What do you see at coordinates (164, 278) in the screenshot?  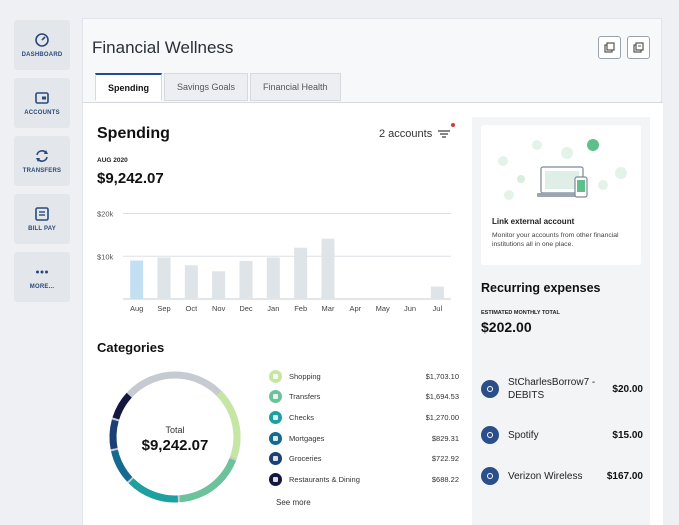 I see `bar-sep` at bounding box center [164, 278].